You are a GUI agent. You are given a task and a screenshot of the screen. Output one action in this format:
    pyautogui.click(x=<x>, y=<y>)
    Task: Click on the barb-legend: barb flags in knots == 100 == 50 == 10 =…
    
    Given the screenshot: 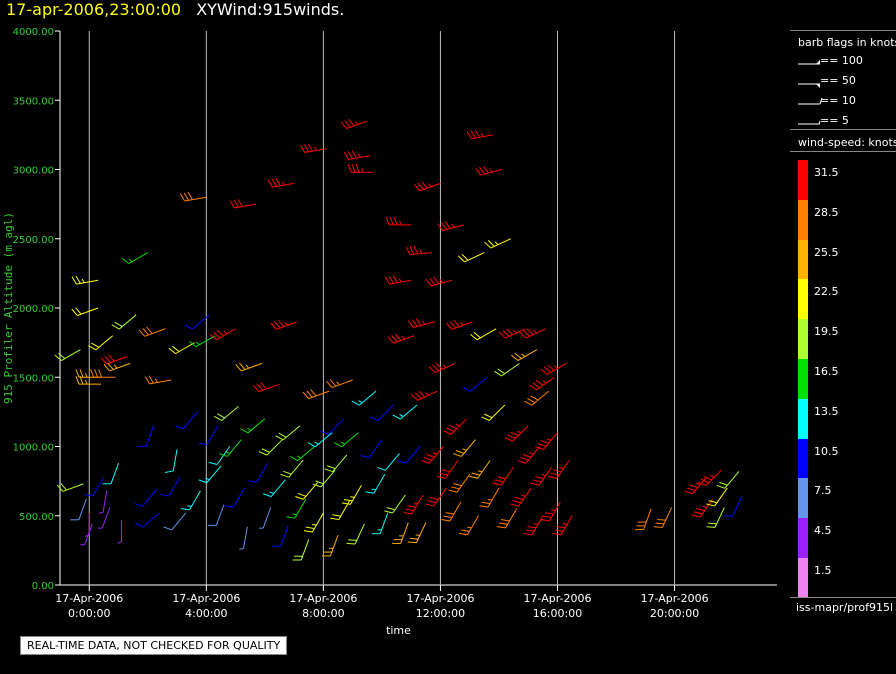 What is the action you would take?
    pyautogui.click(x=843, y=80)
    